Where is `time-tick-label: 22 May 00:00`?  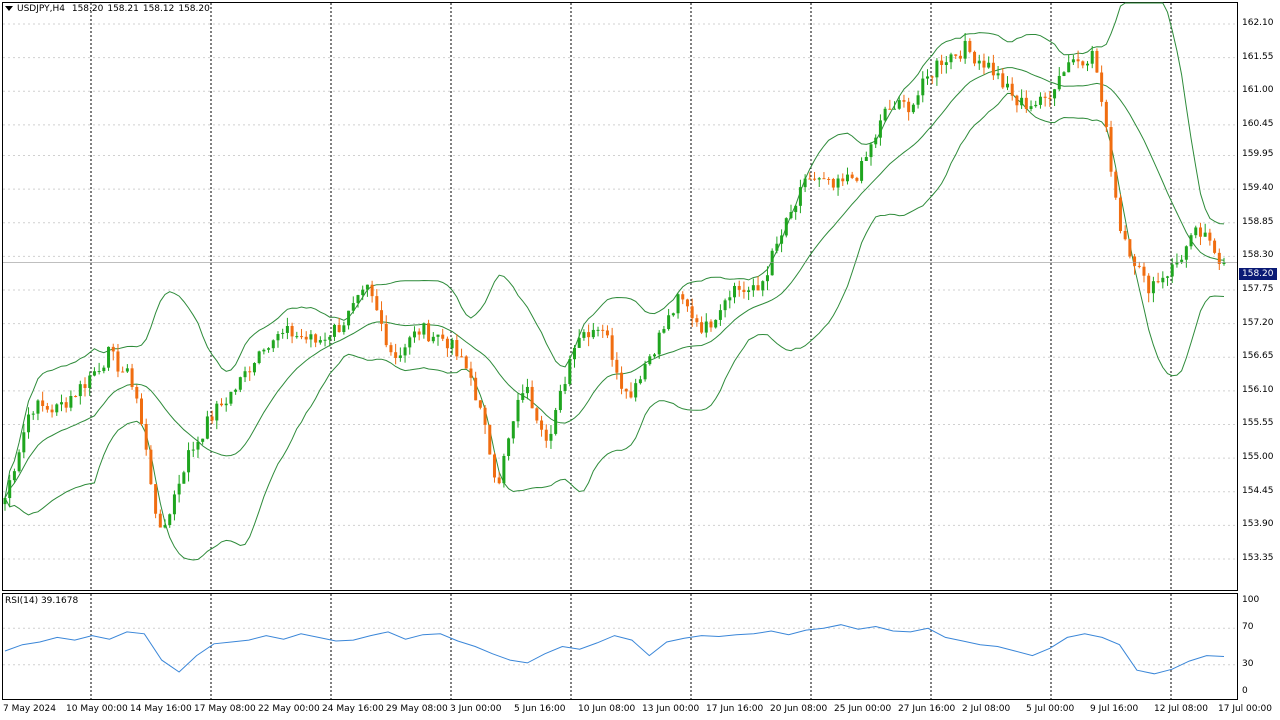 time-tick-label: 22 May 00:00 is located at coordinates (289, 709).